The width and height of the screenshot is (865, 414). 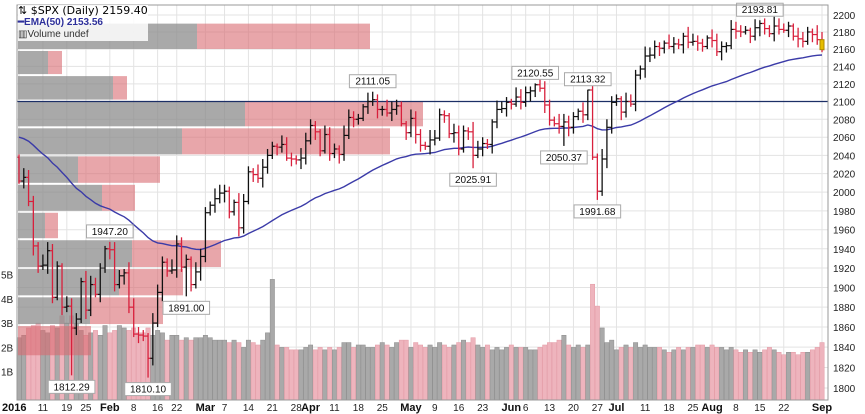 I want to click on y-tick-label: 1820, so click(x=844, y=368).